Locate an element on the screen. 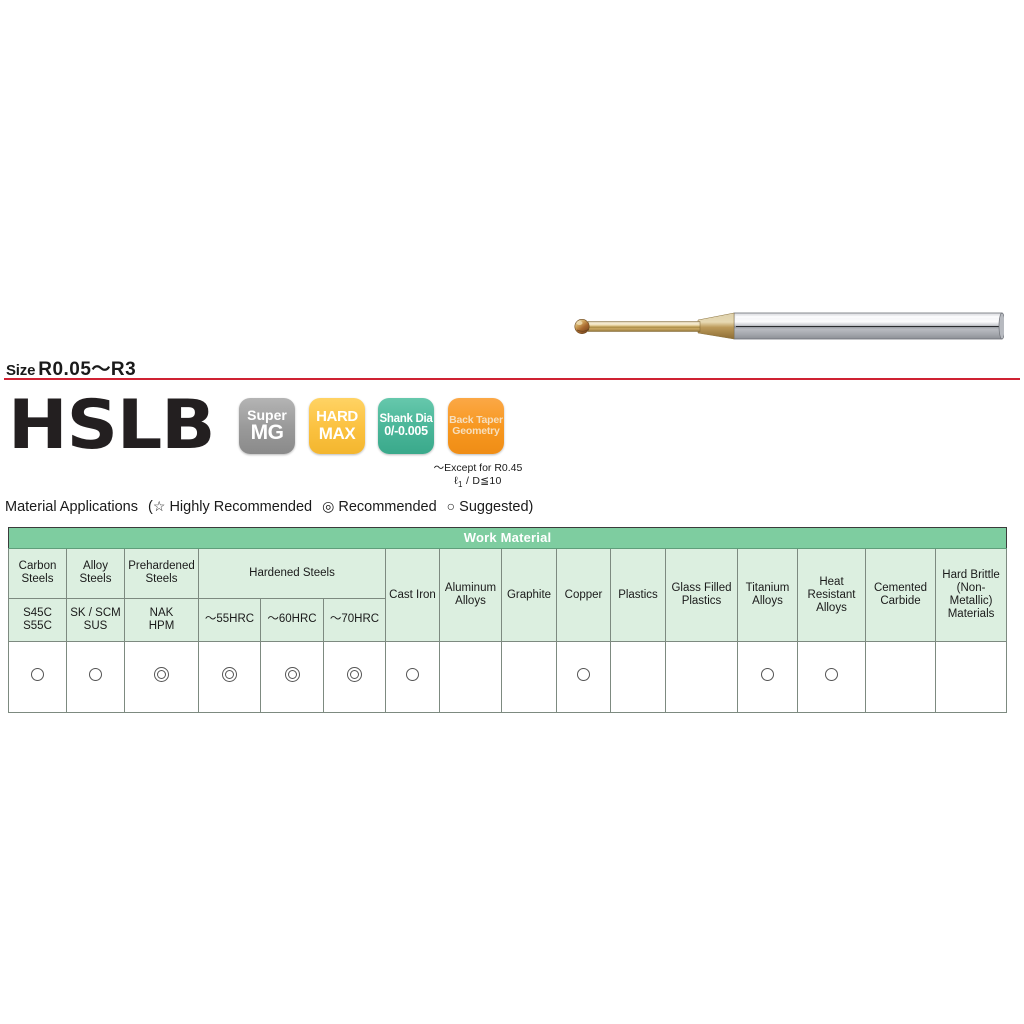 Image resolution: width=1024 pixels, height=1024 pixels. cell-hardened-steels-70hrc is located at coordinates (354, 677).